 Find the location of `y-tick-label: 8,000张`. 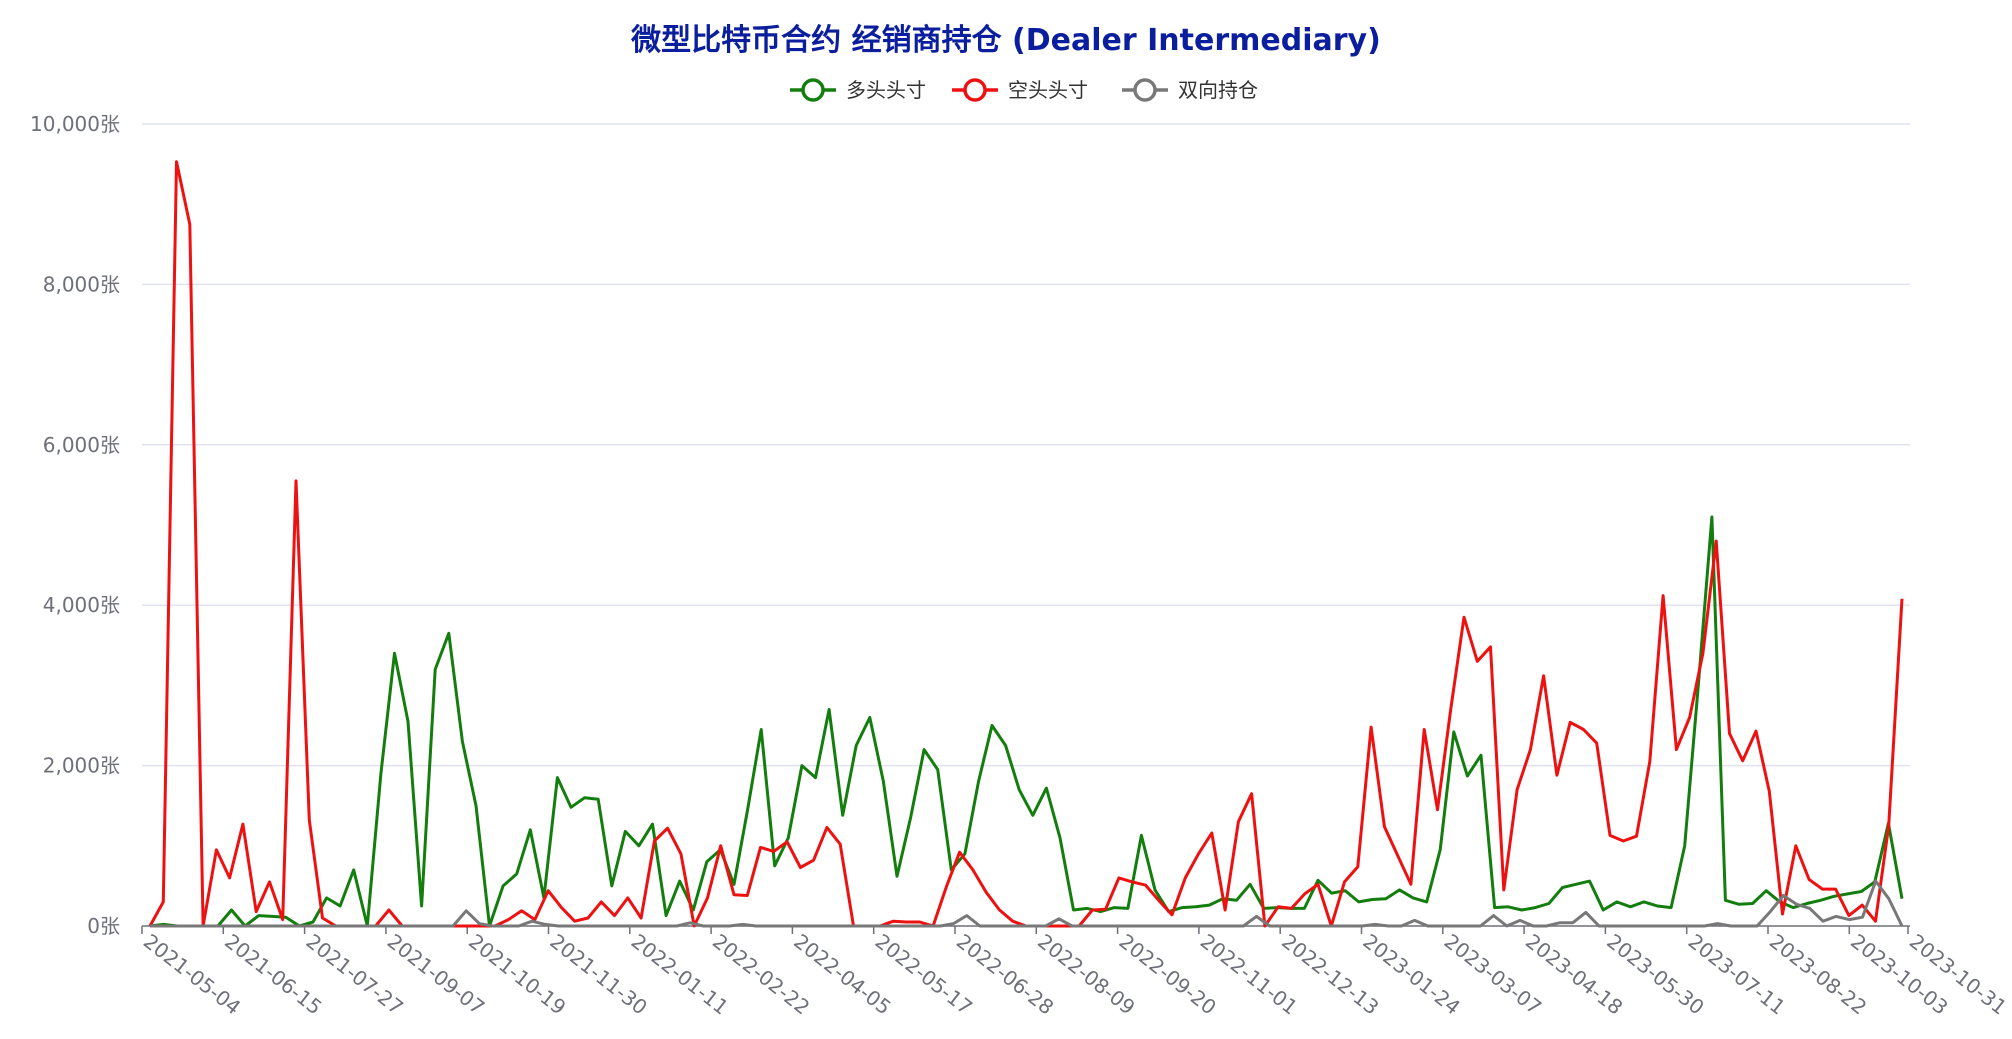

y-tick-label: 8,000张 is located at coordinates (81, 284).